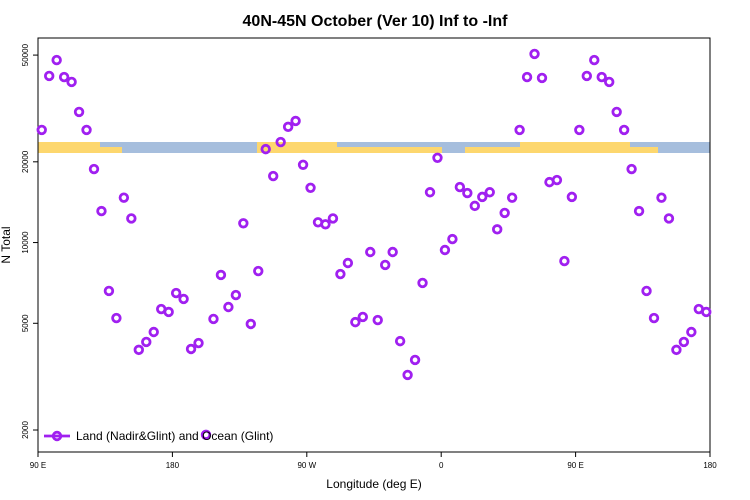 The width and height of the screenshot is (750, 500). What do you see at coordinates (25, 242) in the screenshot?
I see `y-tick-label: 10000` at bounding box center [25, 242].